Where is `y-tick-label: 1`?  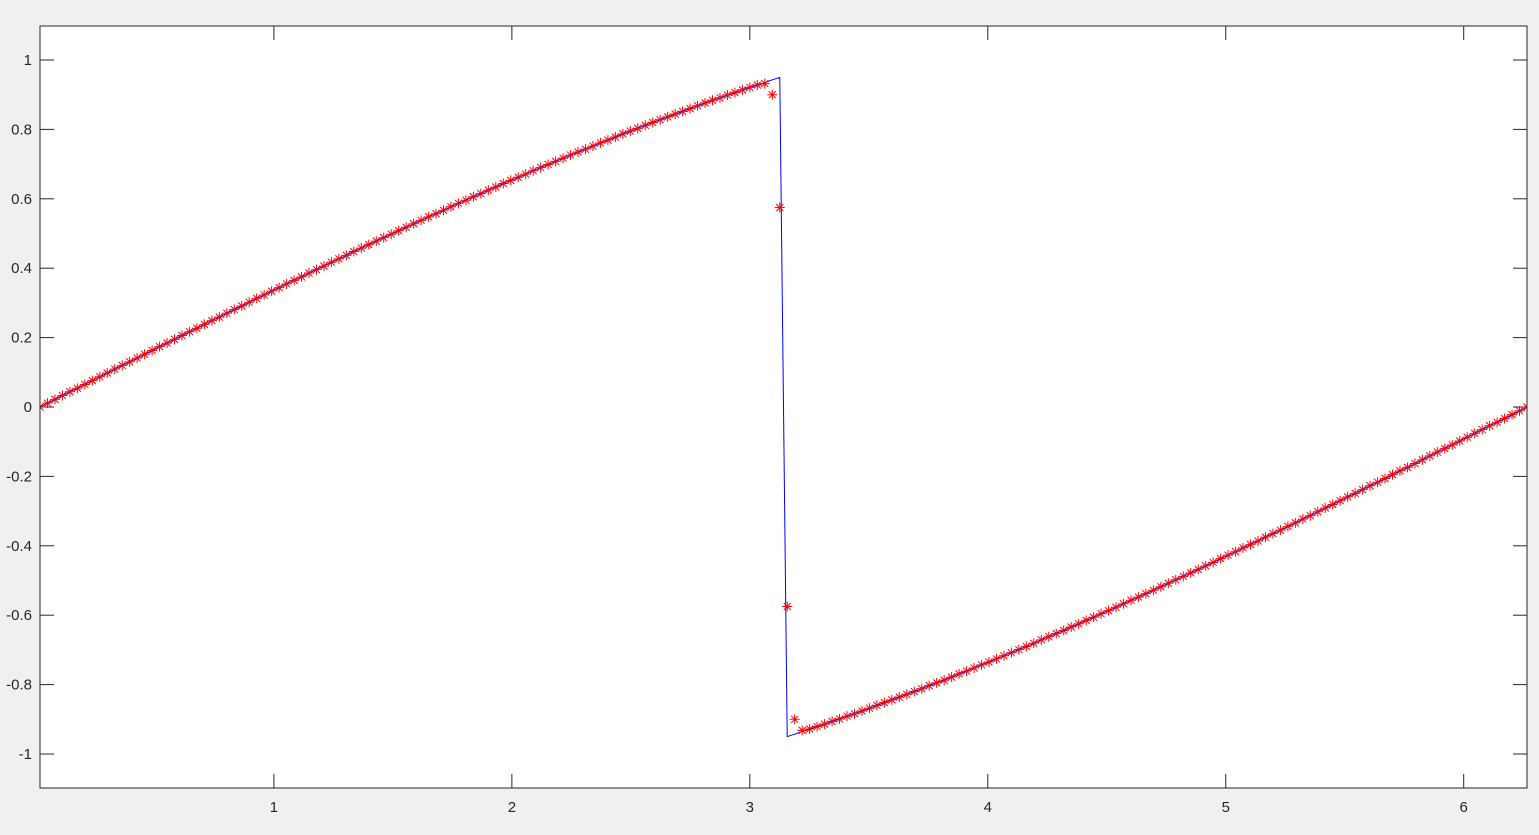 y-tick-label: 1 is located at coordinates (28, 60).